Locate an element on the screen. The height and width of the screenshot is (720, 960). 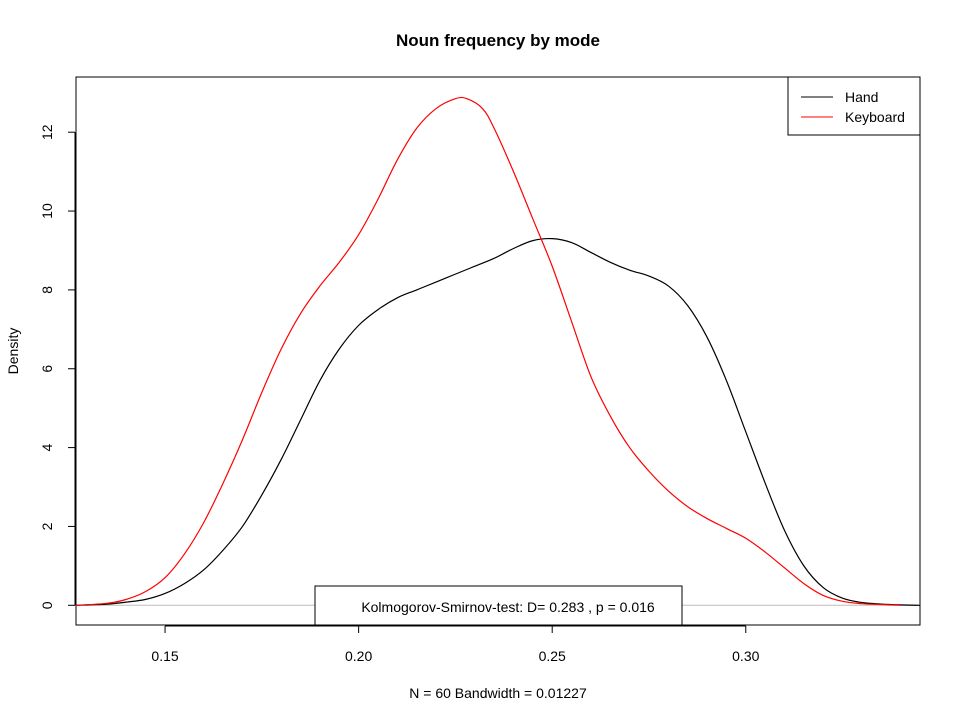
y-tick-label: 12 is located at coordinates (47, 132).